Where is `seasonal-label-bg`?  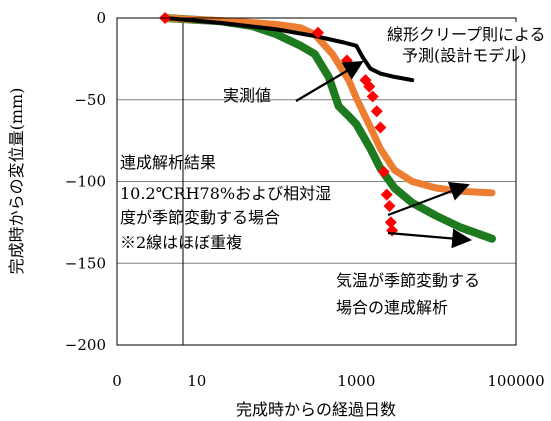
seasonal-label-bg is located at coordinates (425, 293).